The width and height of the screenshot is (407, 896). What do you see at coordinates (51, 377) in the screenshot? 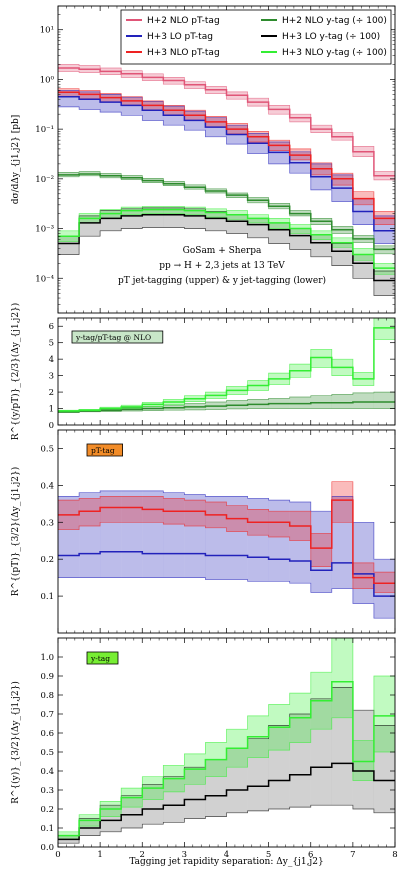
I see `y-tick-label: 3` at bounding box center [51, 377].